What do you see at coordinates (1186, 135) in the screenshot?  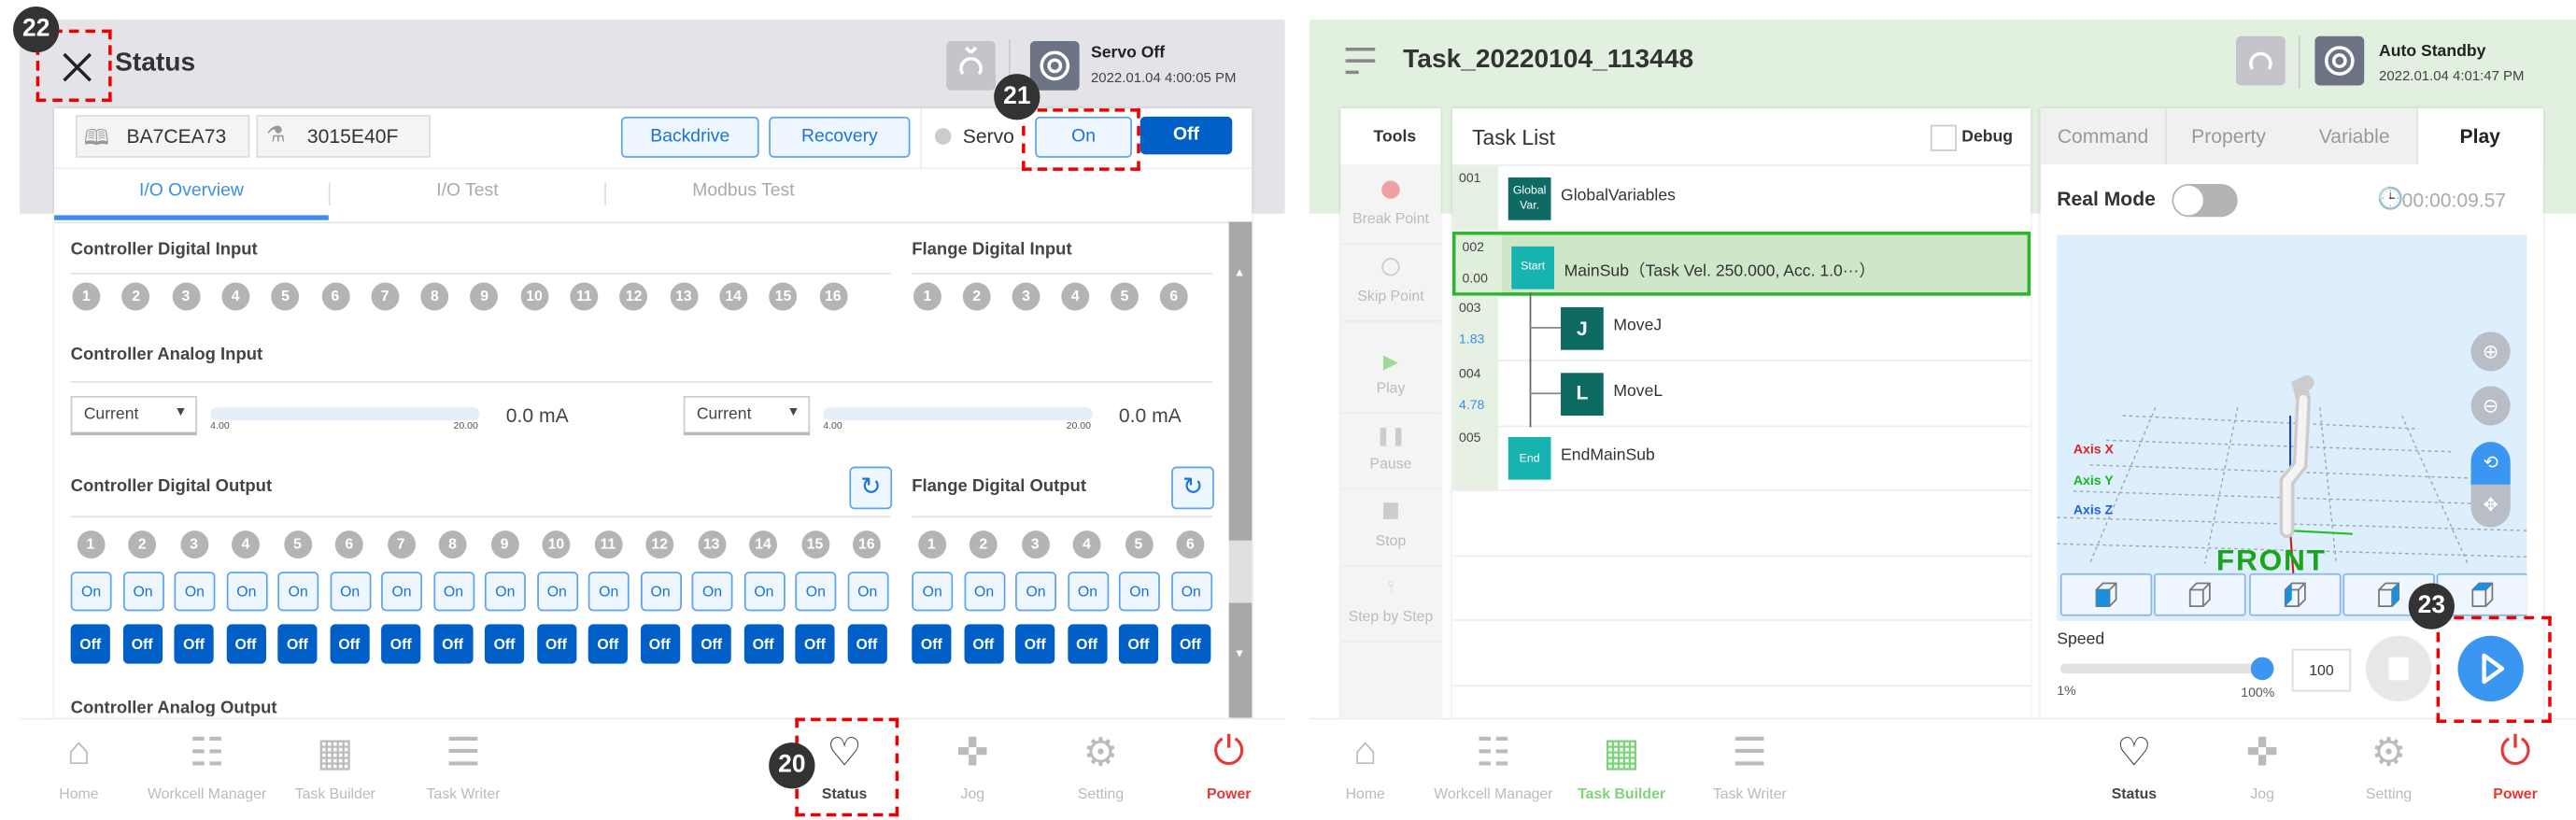 I see `servo-off-button: Off` at bounding box center [1186, 135].